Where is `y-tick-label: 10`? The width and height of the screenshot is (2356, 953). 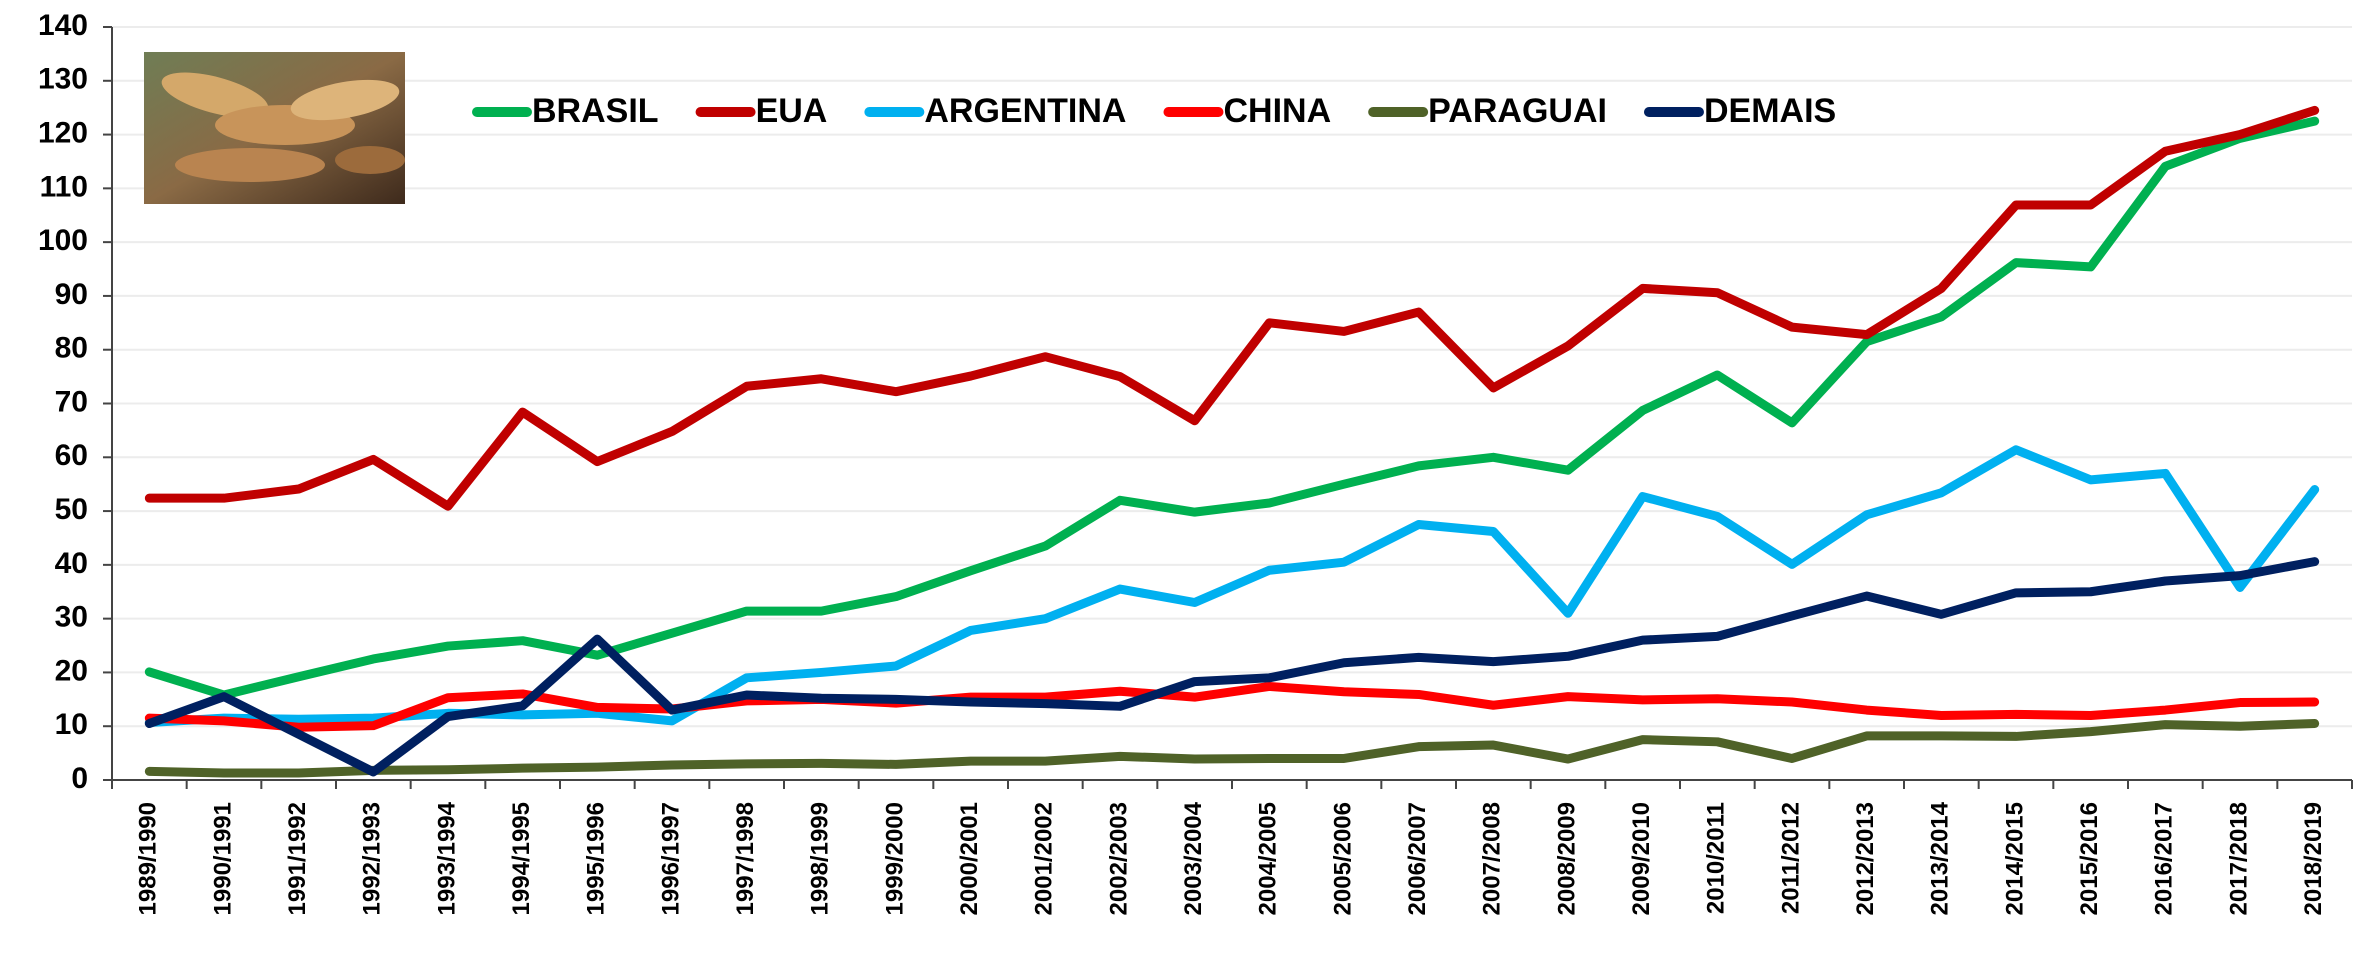
y-tick-label: 10 is located at coordinates (71, 724).